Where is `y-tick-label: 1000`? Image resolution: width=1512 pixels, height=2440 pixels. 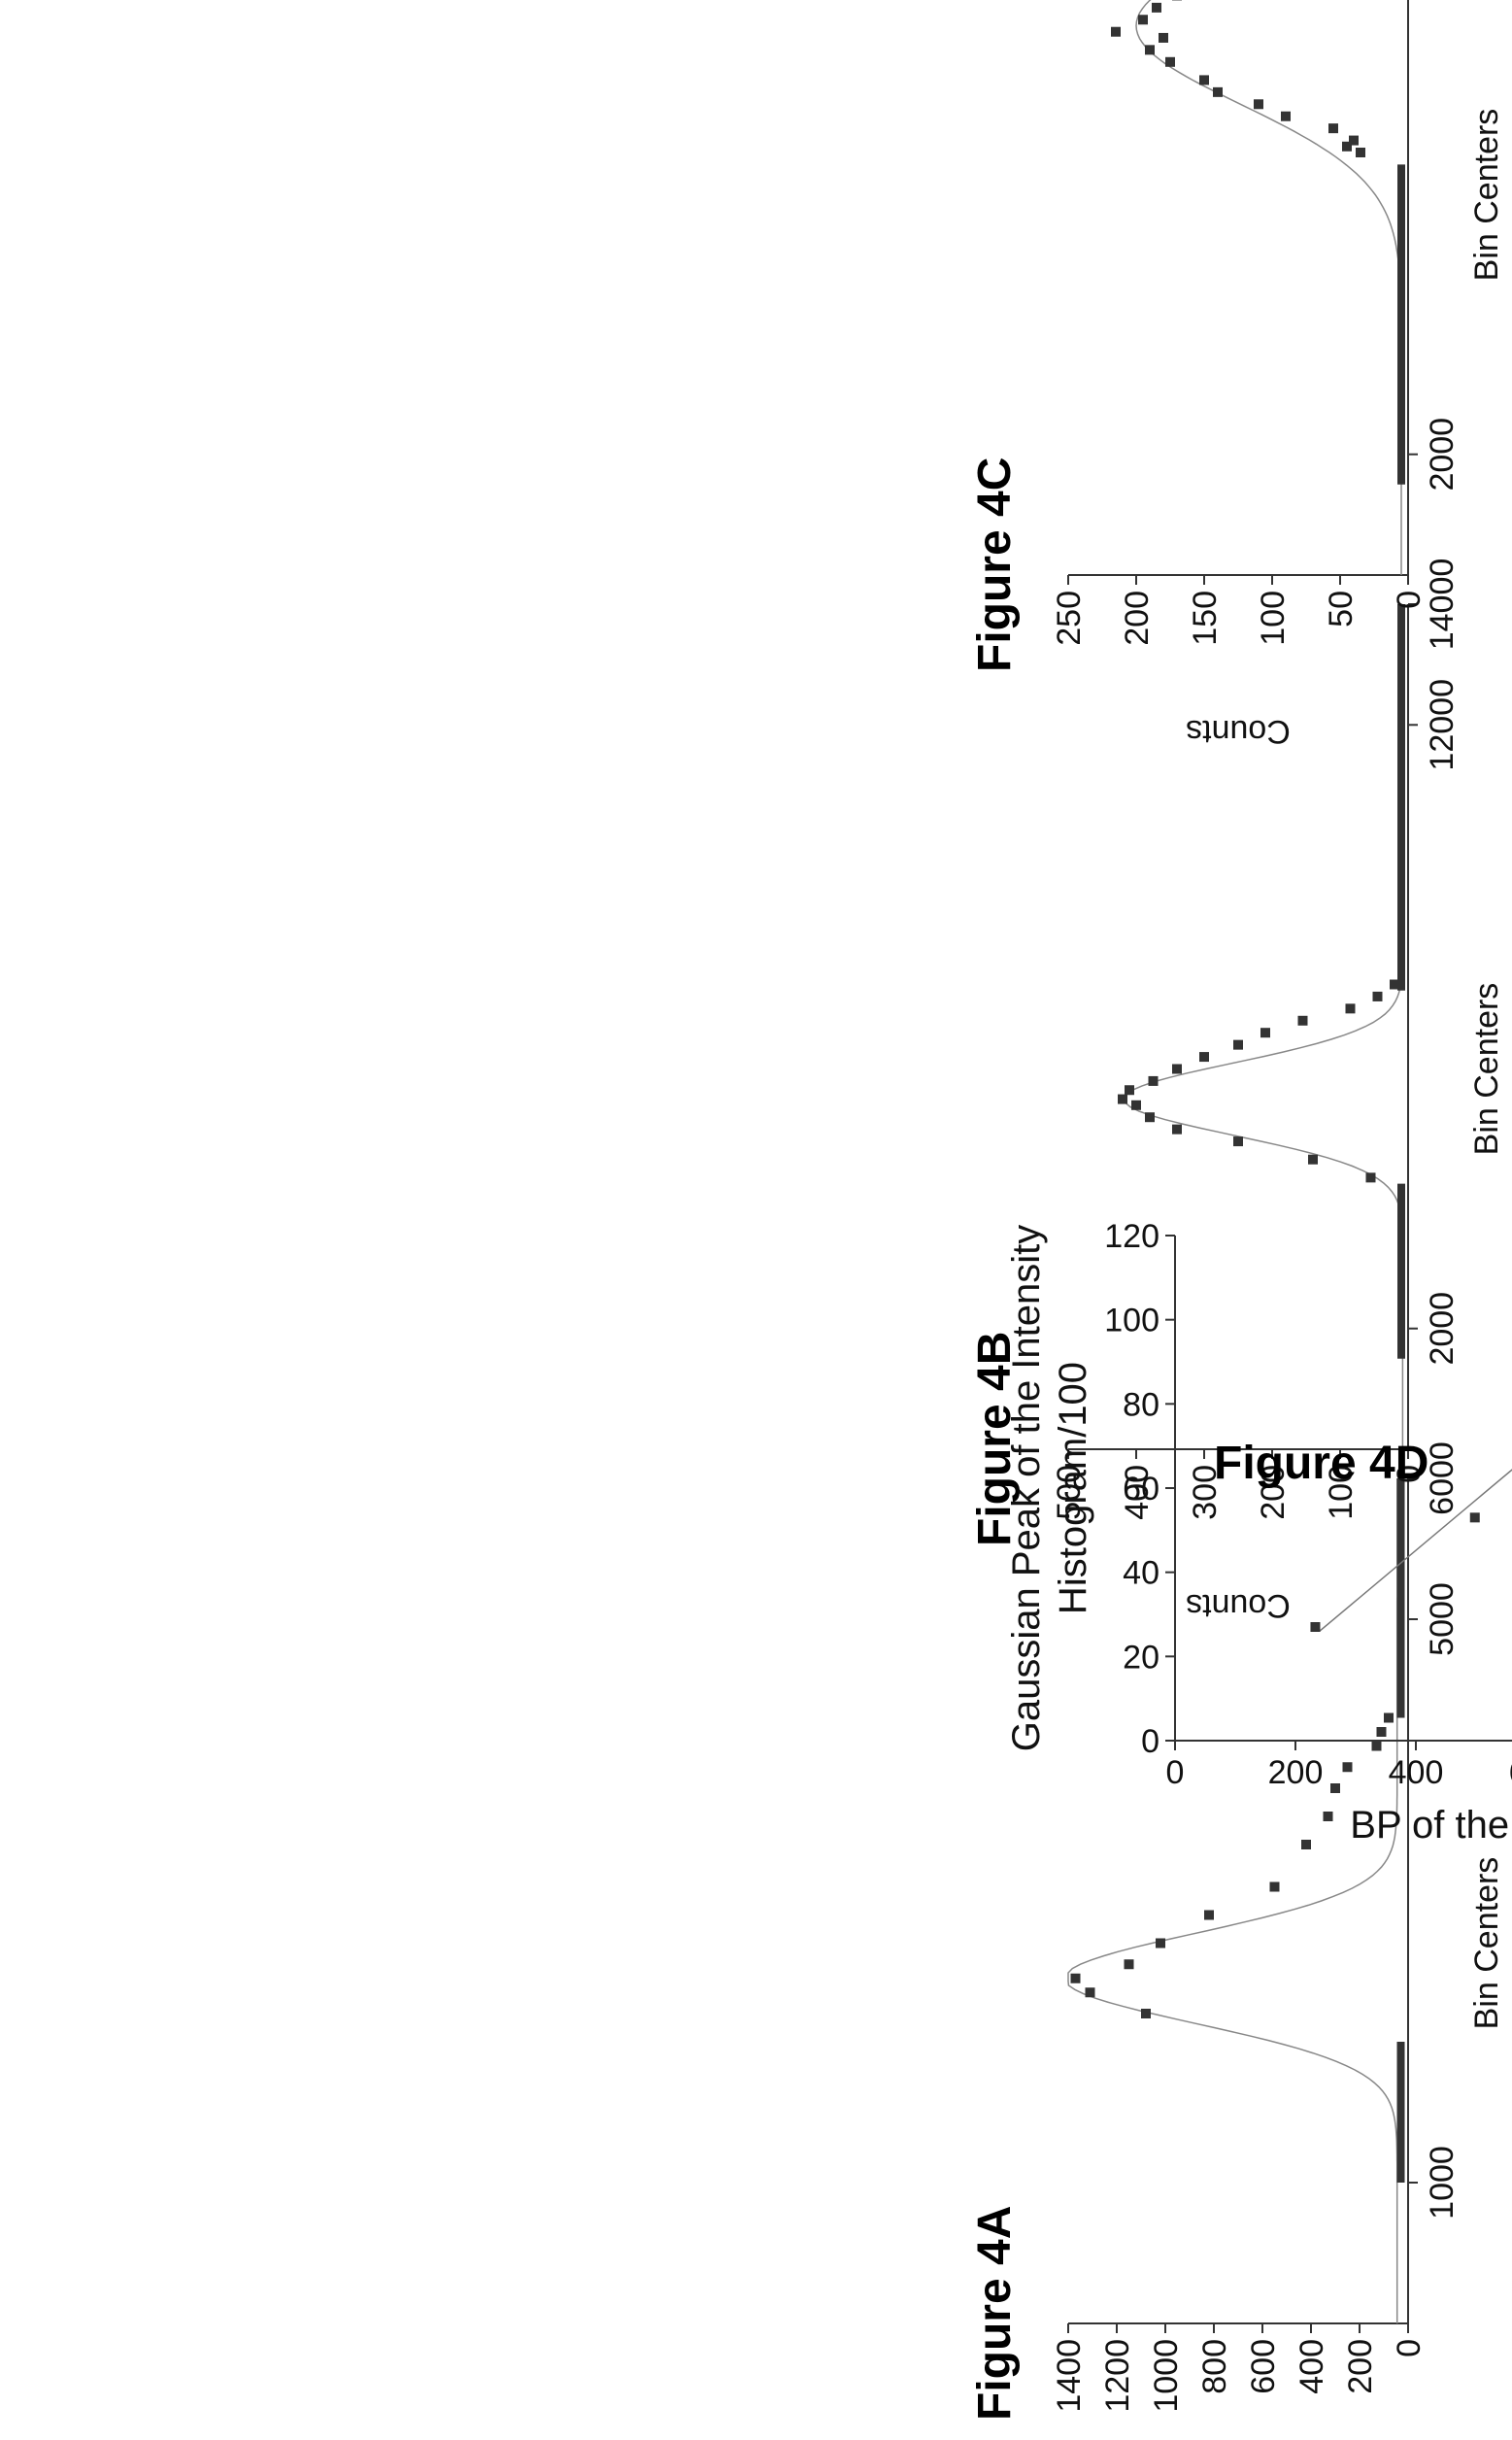
y-tick-label: 1000 is located at coordinates (1166, 2376).